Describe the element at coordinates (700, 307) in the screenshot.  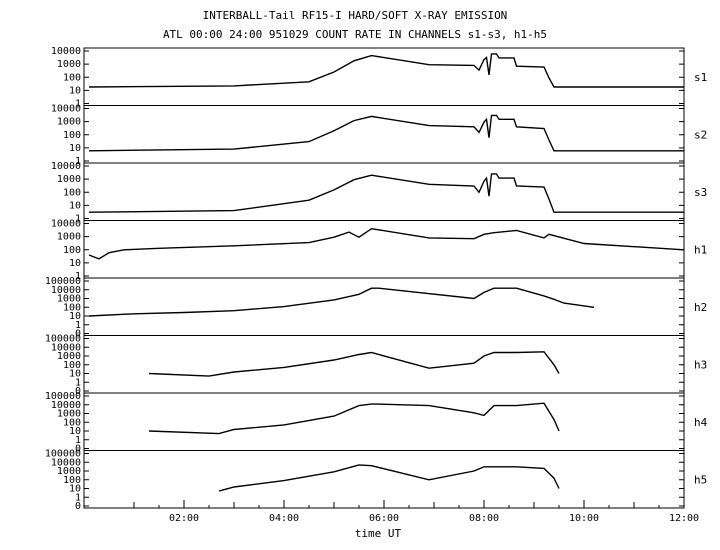
I see `channel-label: h2` at that location.